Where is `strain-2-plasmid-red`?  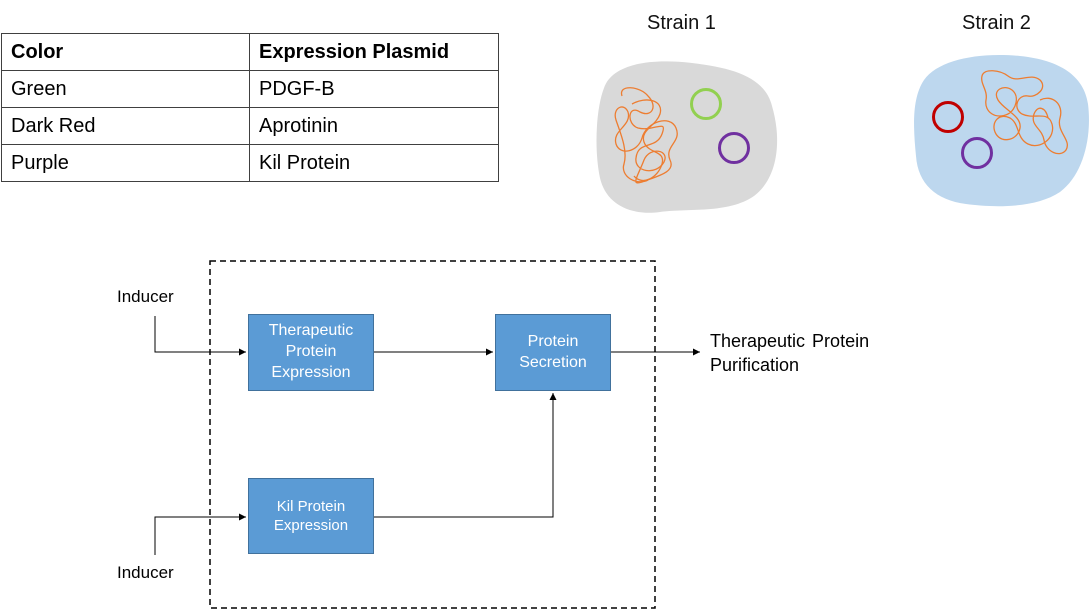 strain-2-plasmid-red is located at coordinates (948, 117).